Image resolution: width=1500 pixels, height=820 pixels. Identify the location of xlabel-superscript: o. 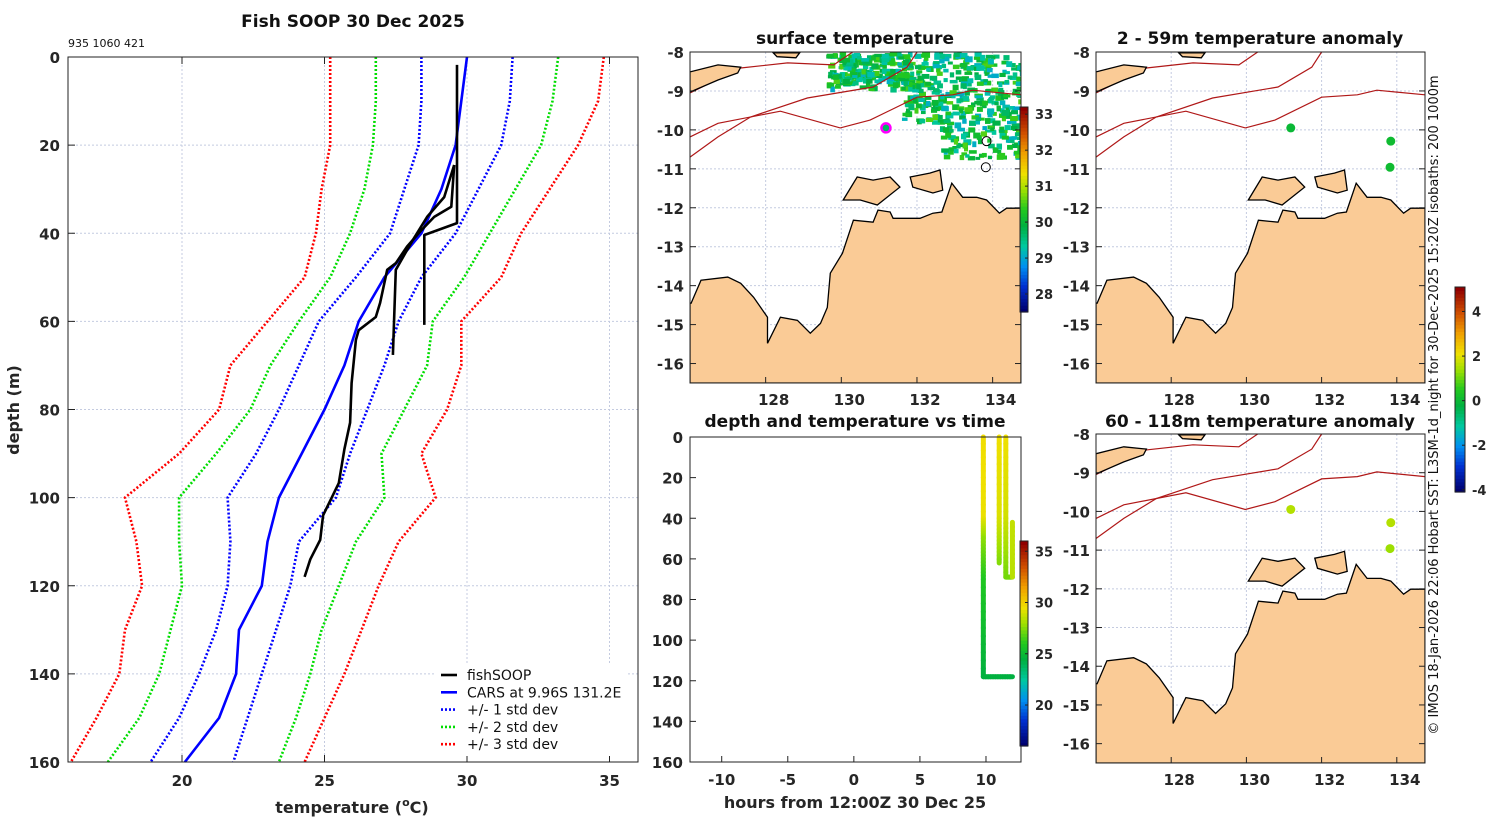
(406, 802).